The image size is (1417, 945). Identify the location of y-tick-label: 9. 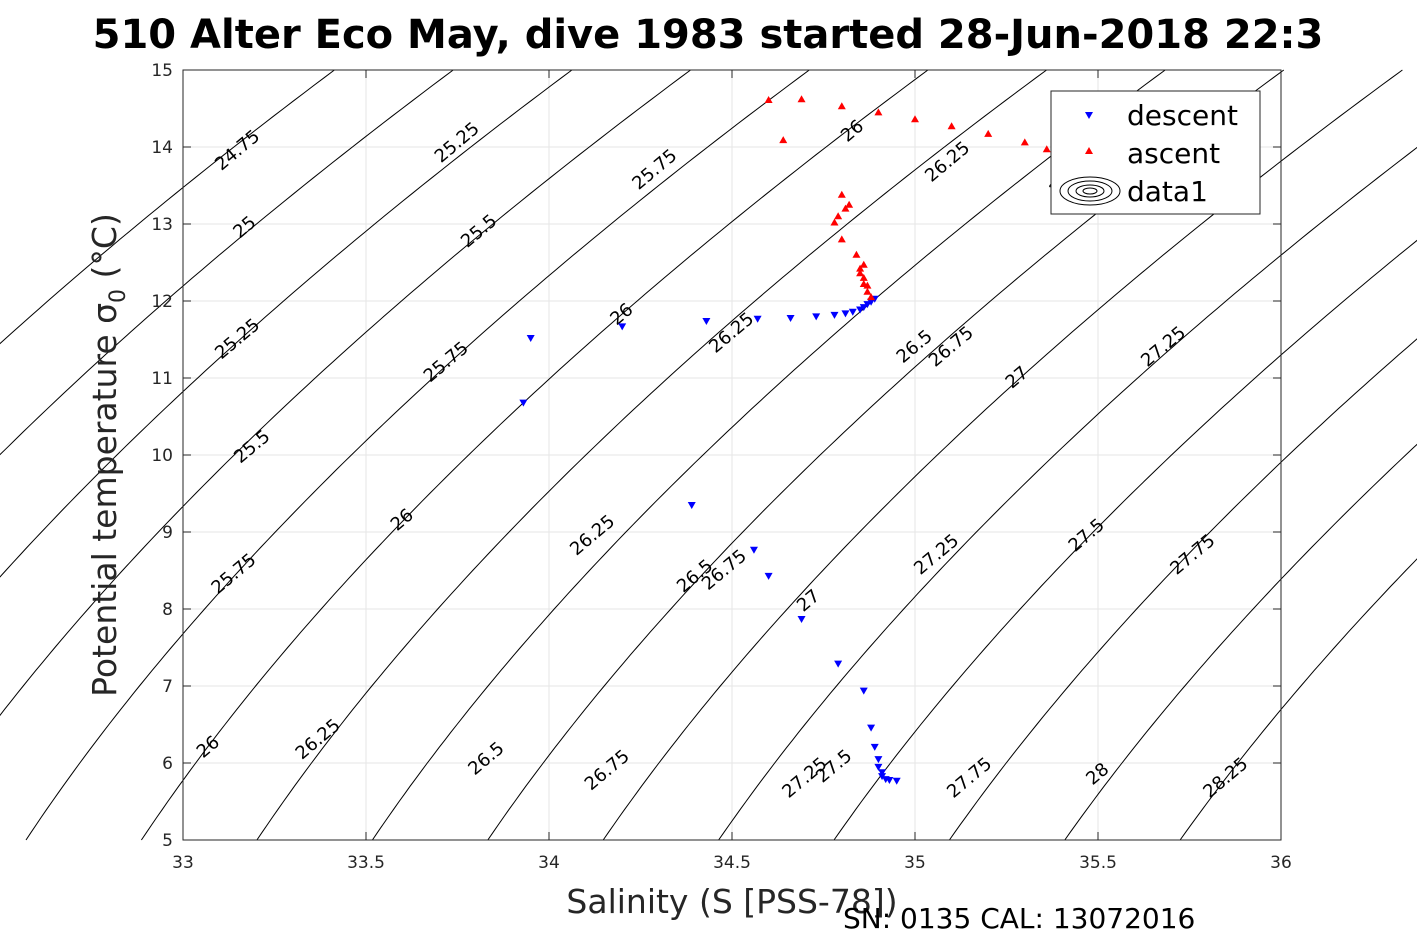
(167, 533).